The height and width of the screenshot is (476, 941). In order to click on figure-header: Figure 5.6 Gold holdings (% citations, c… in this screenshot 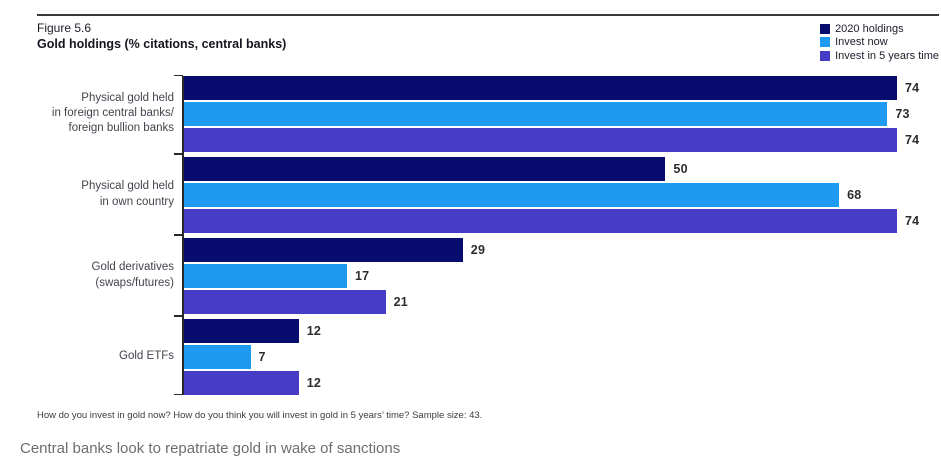, I will do `click(488, 42)`.